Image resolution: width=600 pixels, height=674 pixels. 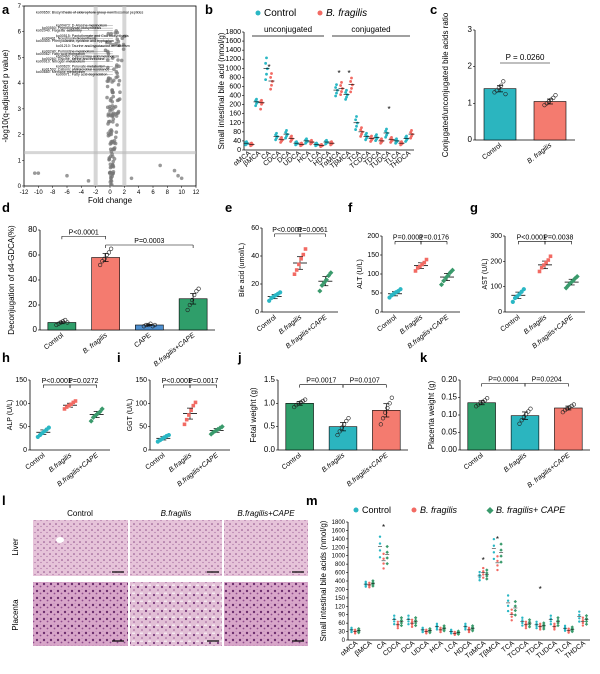 I want to click on g-pvalue: P=0.0038, so click(x=558, y=237).